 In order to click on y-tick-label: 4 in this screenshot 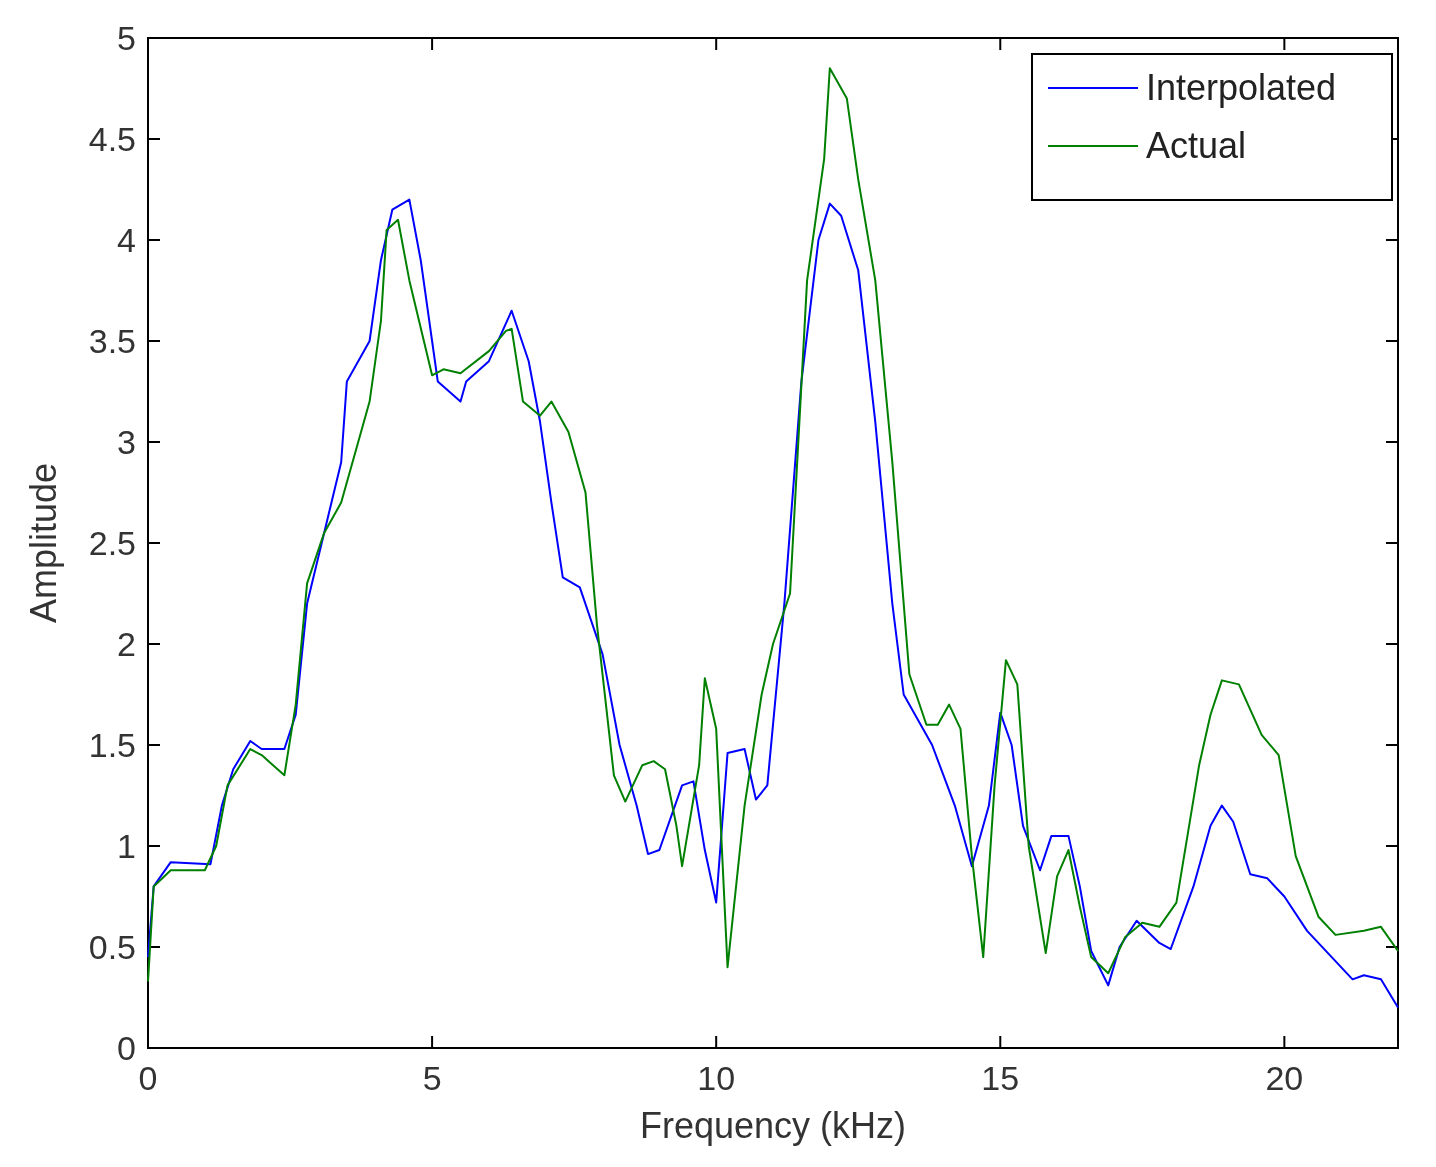, I will do `click(126, 240)`.